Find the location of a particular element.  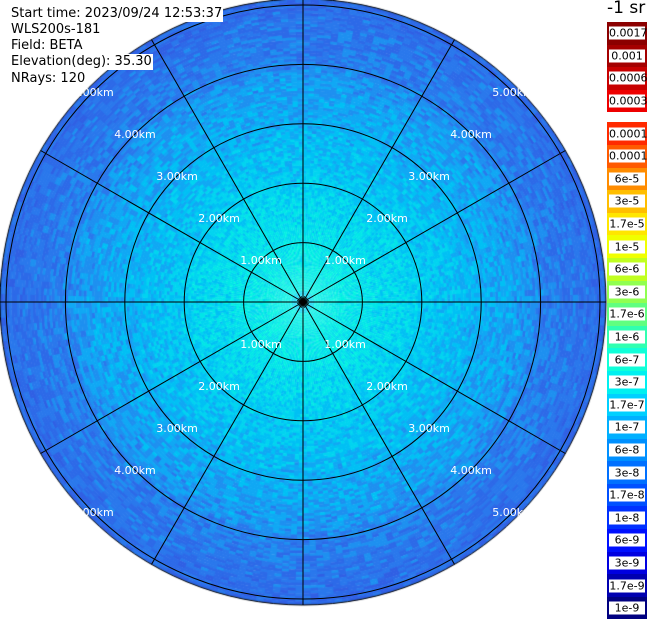

colorbar-segment: 1e-7 is located at coordinates (627, 427).